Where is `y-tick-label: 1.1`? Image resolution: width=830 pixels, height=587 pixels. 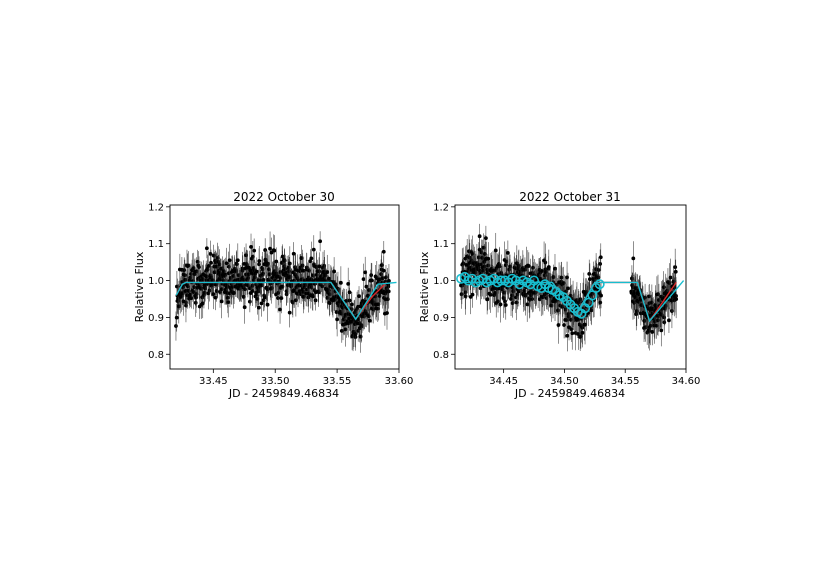
y-tick-label: 1.1 is located at coordinates (441, 244).